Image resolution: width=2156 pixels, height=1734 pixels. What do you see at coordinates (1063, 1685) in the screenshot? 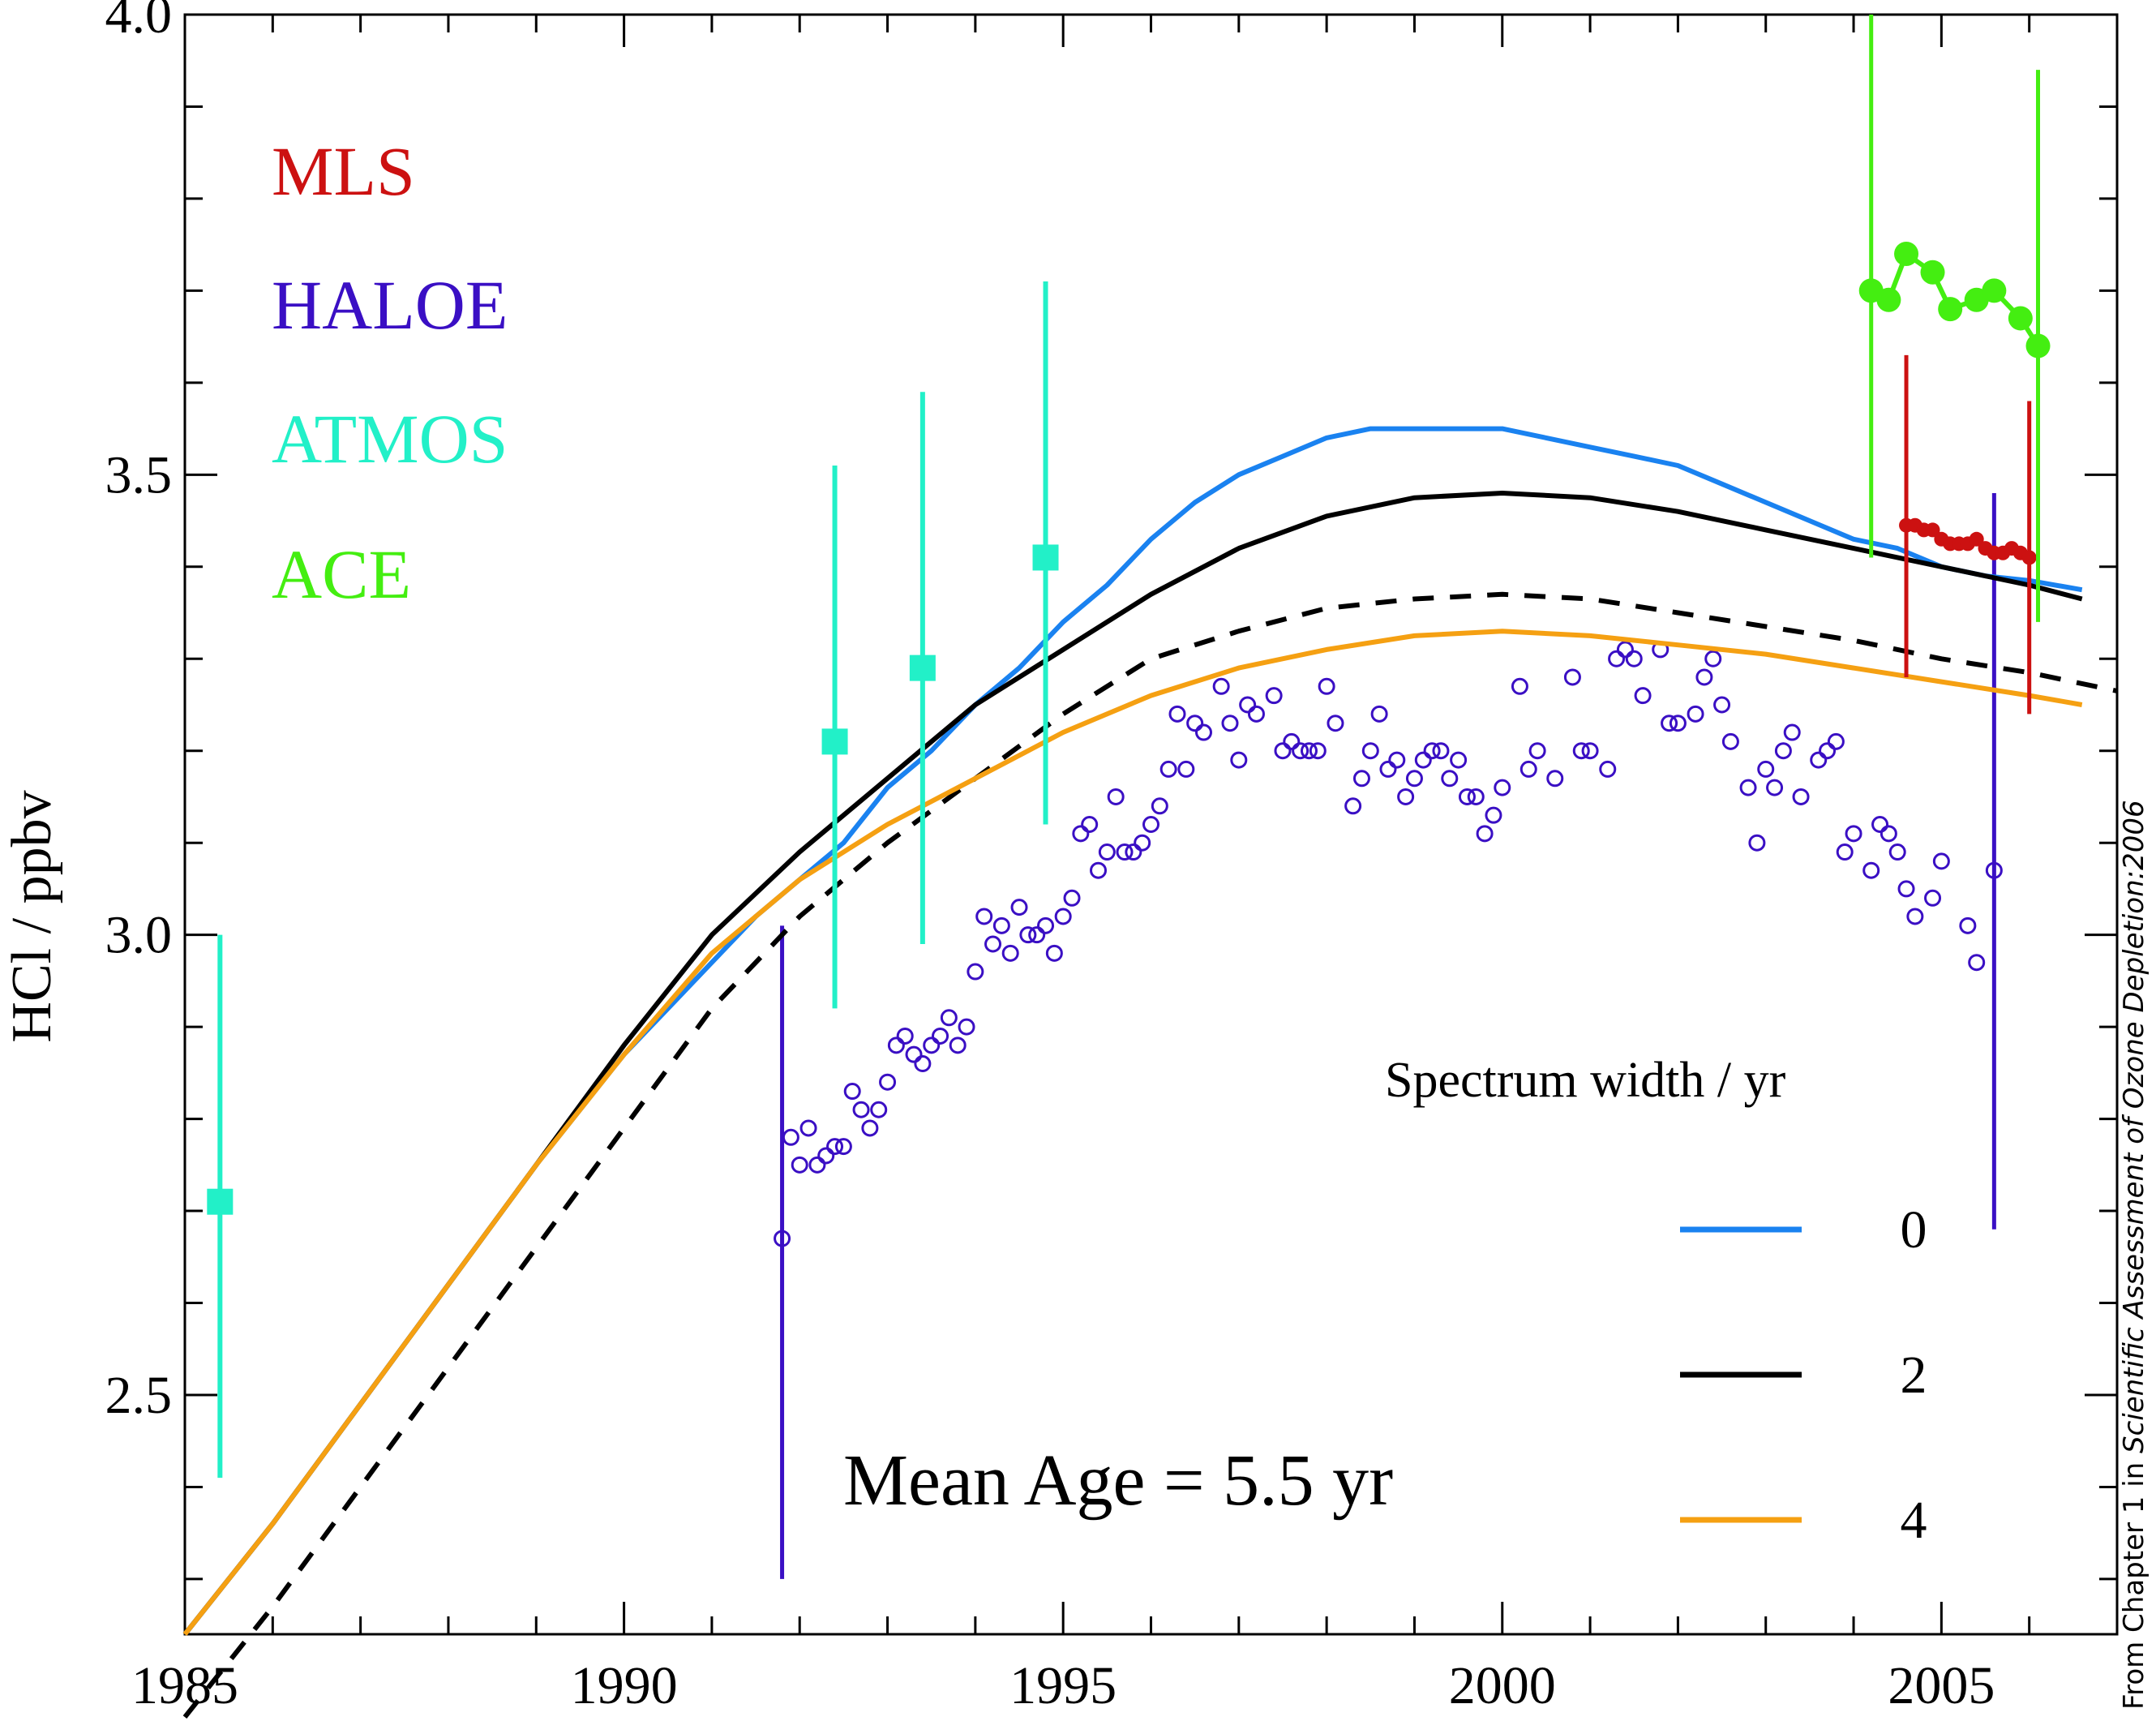
I see `x-tick-label-1995: 1995` at bounding box center [1063, 1685].